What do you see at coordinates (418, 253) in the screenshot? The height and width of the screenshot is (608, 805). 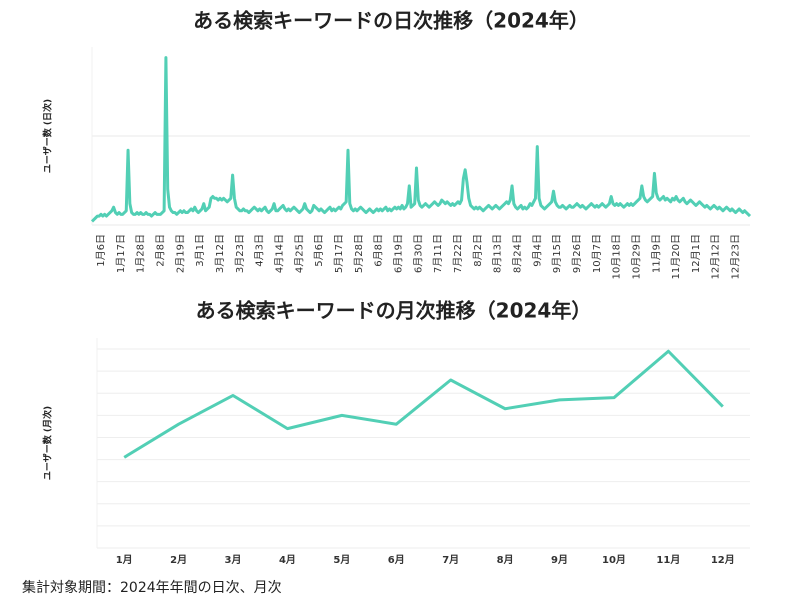 I see `x-tick-label: 6月30日` at bounding box center [418, 253].